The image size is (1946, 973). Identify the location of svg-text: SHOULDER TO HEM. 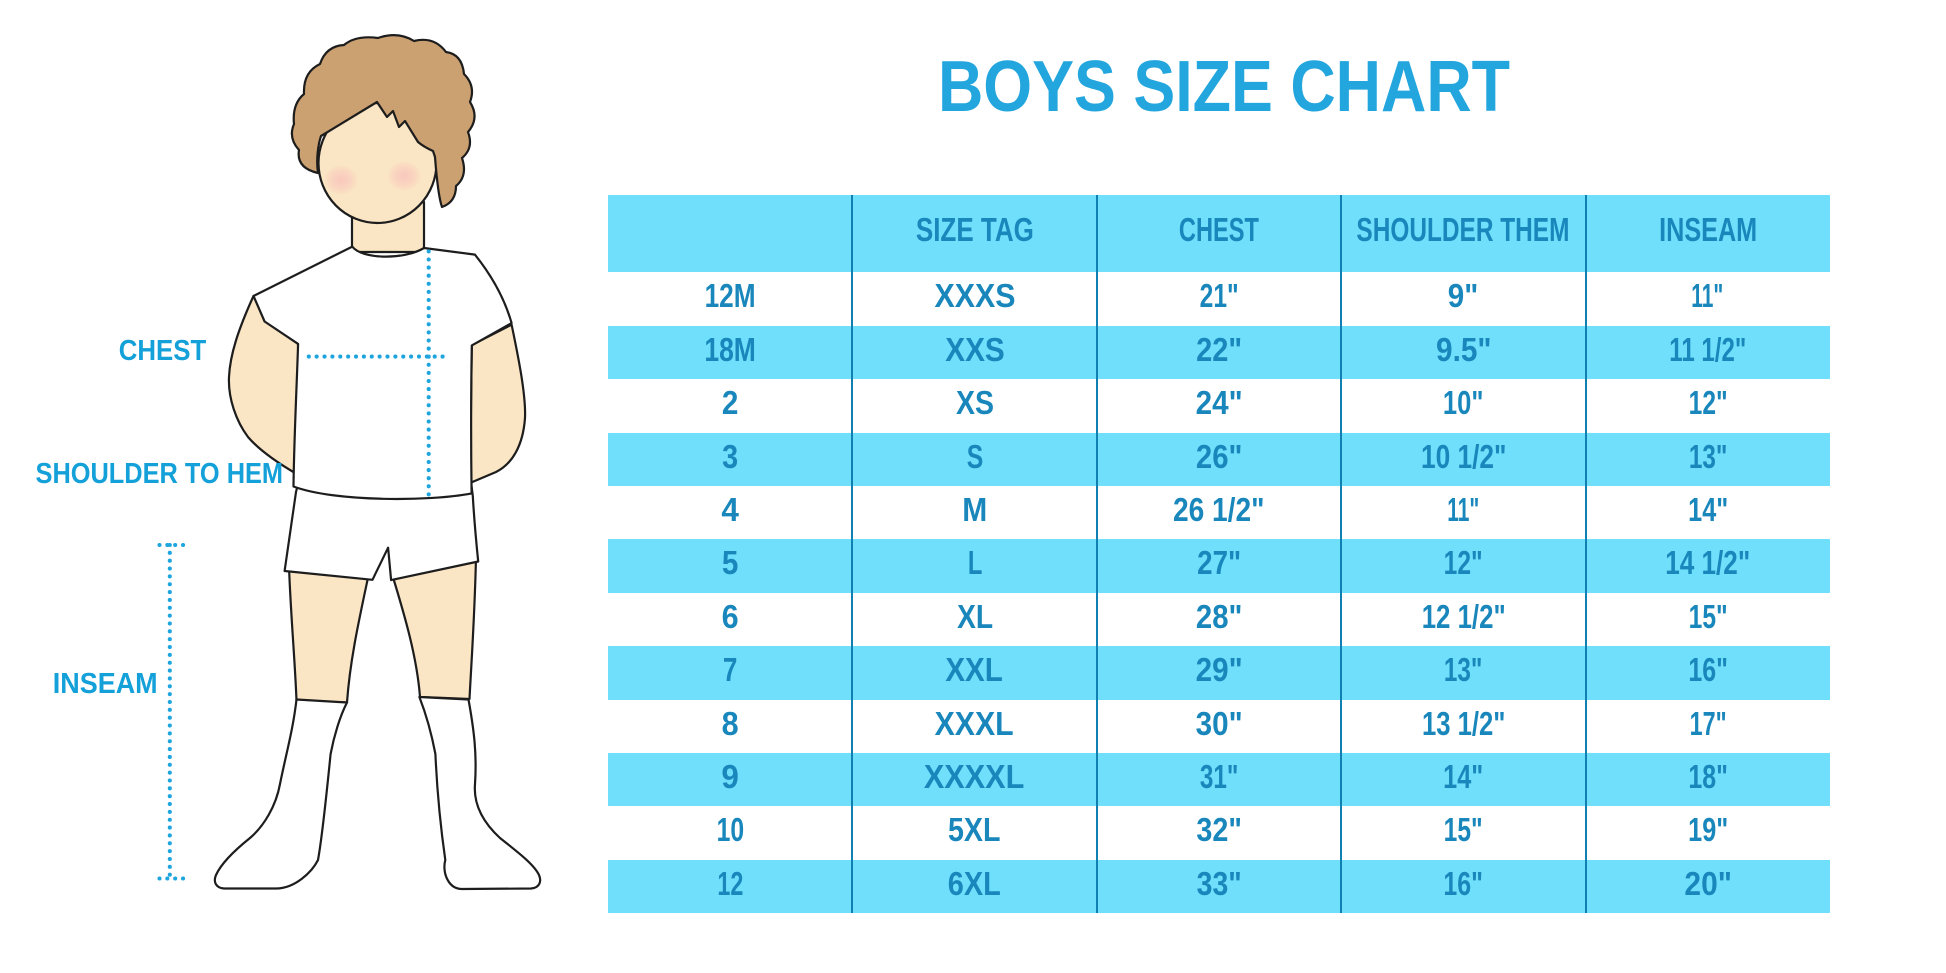
(160, 472).